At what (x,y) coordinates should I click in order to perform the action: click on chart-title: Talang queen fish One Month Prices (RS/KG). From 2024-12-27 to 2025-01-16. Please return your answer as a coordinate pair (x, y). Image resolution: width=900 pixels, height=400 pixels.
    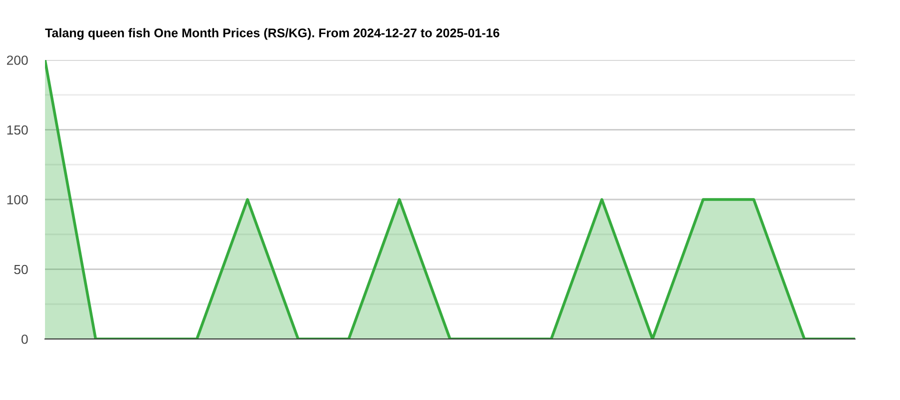
    Looking at the image, I should click on (272, 34).